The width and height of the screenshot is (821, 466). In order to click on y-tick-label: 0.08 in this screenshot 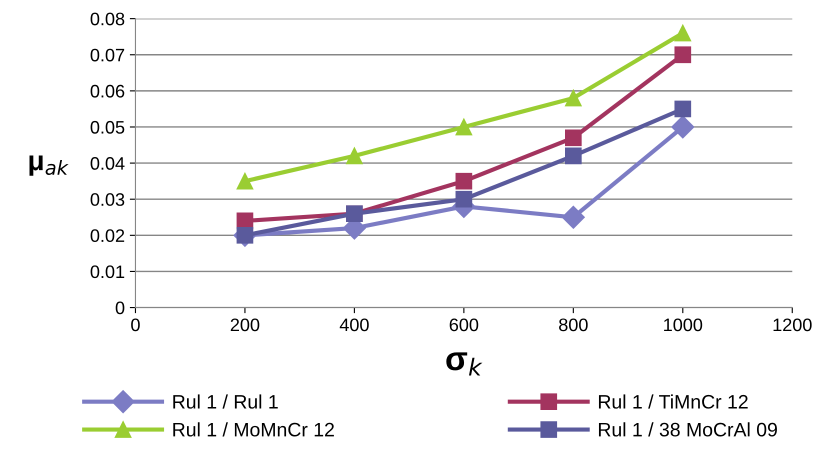, I will do `click(107, 19)`.